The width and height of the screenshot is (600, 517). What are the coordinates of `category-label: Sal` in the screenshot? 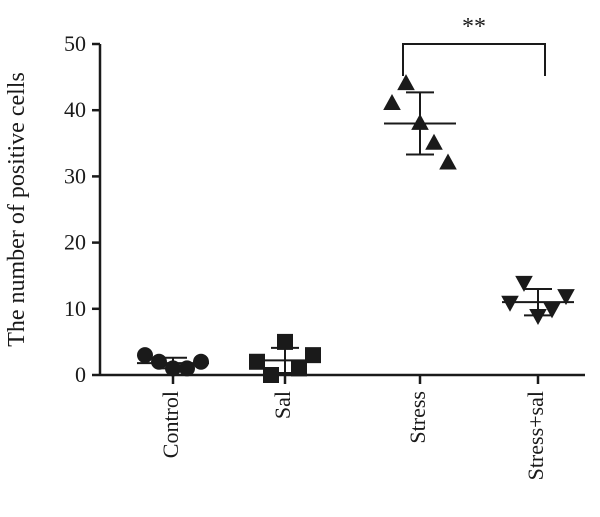 It's located at (282, 405).